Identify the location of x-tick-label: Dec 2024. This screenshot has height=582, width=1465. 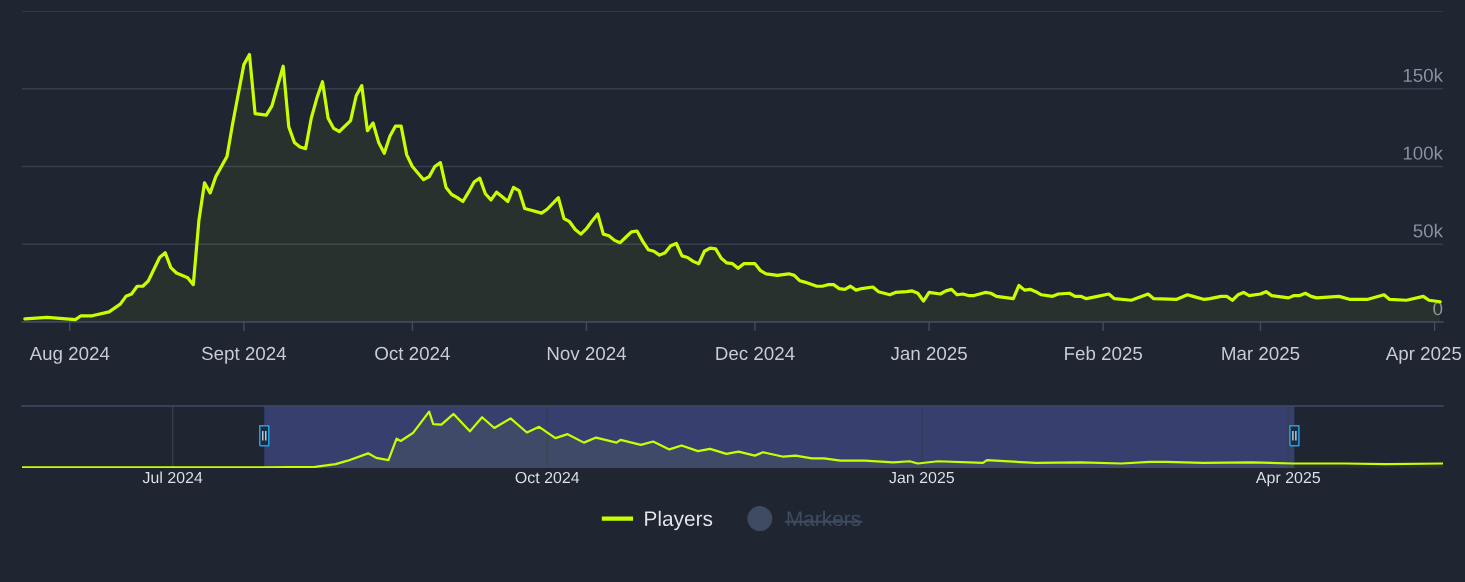
(755, 353).